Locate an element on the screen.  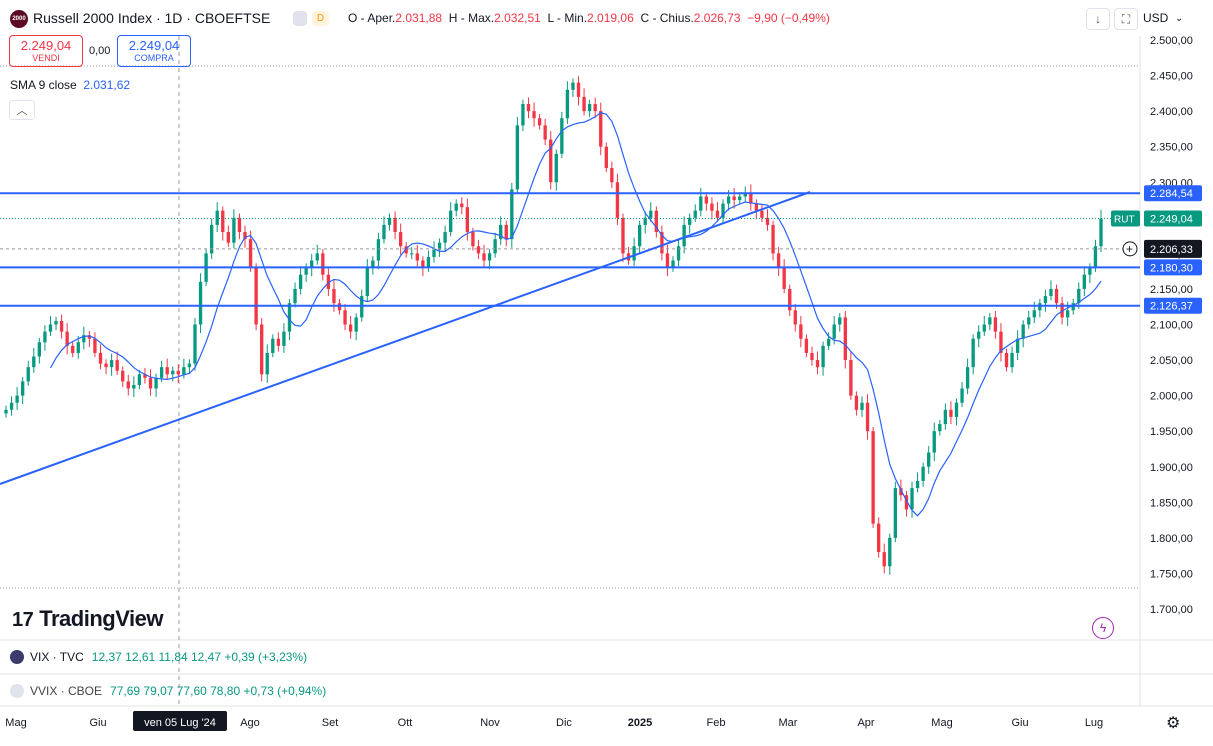
lightning-icon: ϟ is located at coordinates (1103, 628).